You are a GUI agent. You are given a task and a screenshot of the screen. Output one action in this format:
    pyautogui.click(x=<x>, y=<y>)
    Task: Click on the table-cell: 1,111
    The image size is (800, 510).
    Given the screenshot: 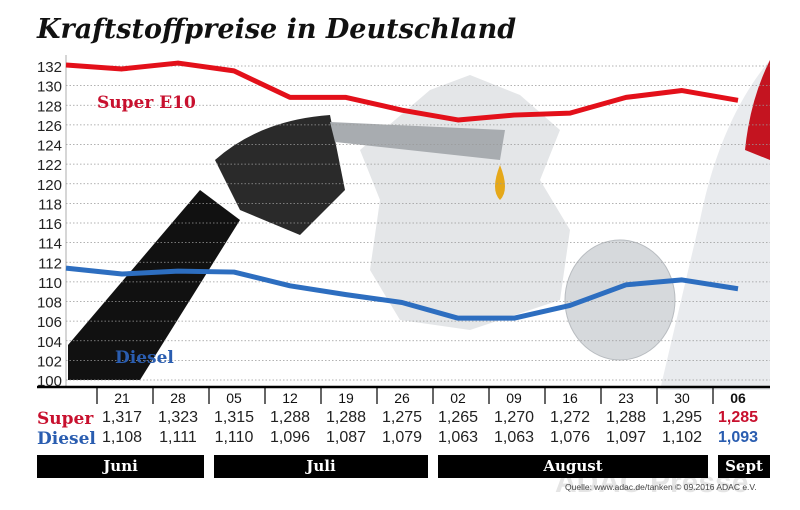 What is the action you would take?
    pyautogui.click(x=178, y=437)
    